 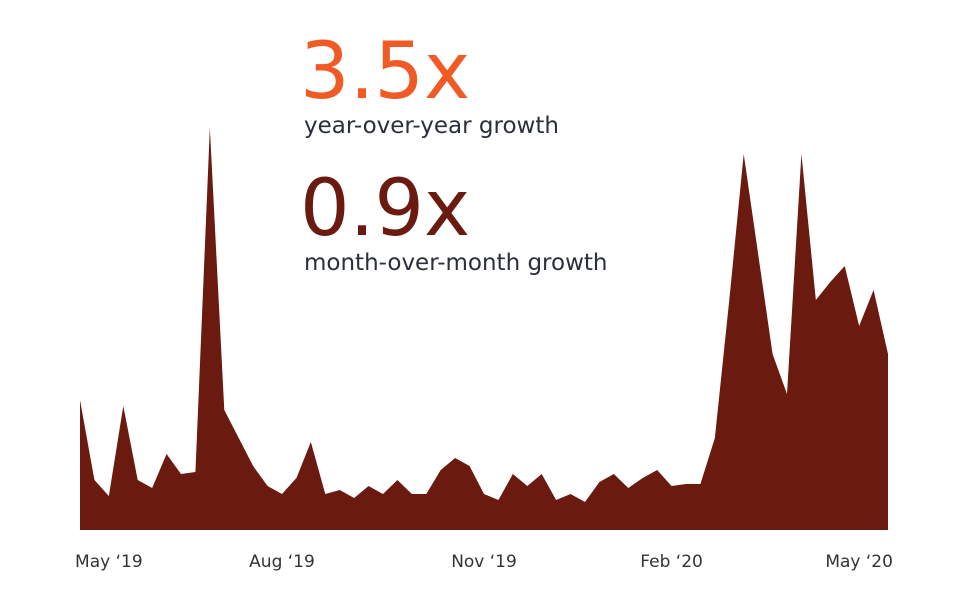 I want to click on x-tick-label: Nov ‘19, so click(x=484, y=562).